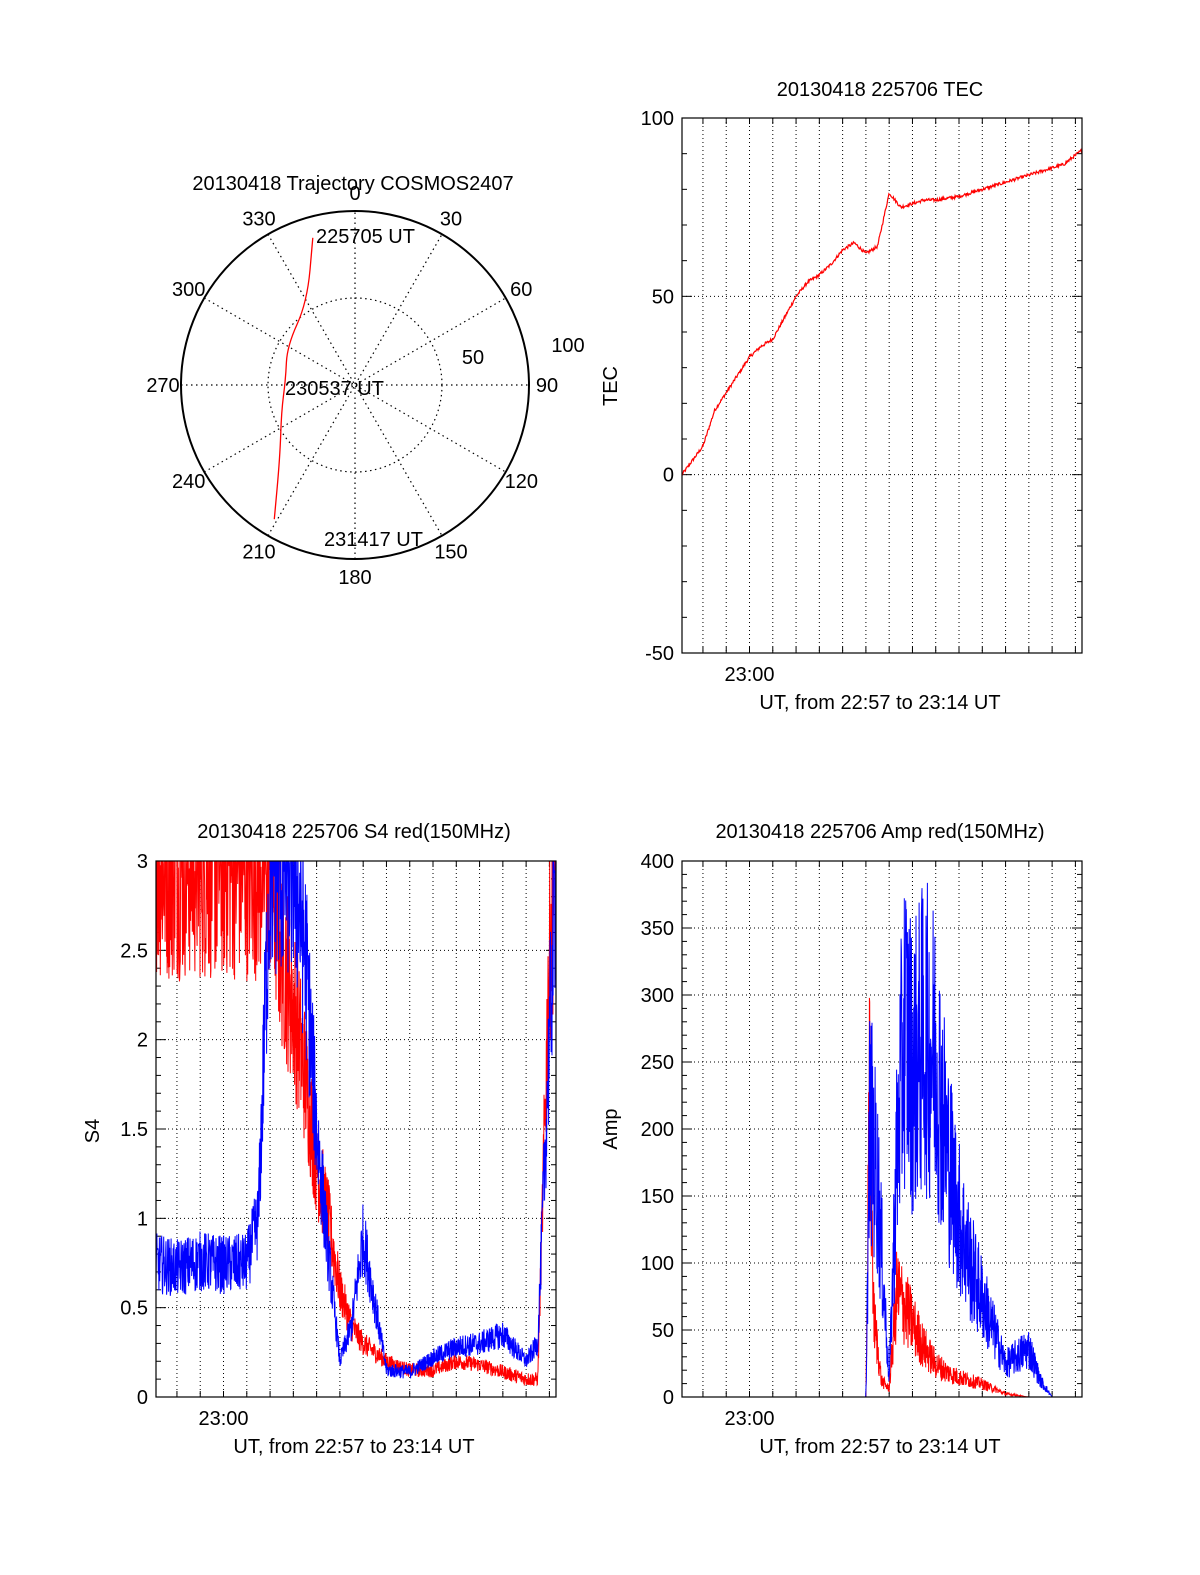  I want to click on tec-ylabel: TEC, so click(611, 386).